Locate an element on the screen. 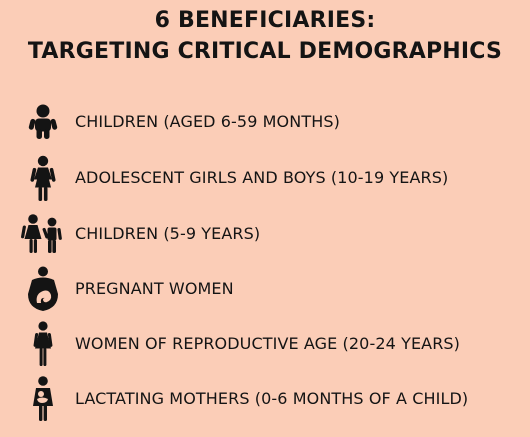 The height and width of the screenshot is (437, 530). beneficiary-label: WOMEN OF REPRODUCTIVE AGE (20-24 YEARS) is located at coordinates (268, 343).